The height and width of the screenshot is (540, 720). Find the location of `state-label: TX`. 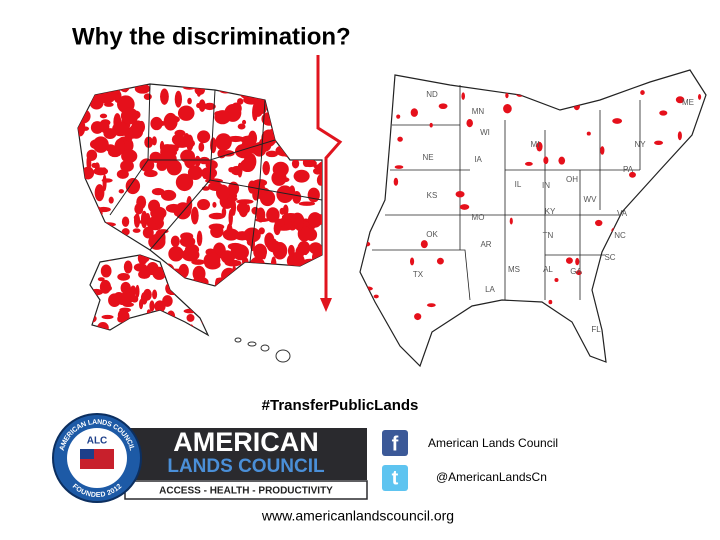

state-label: TX is located at coordinates (418, 274).